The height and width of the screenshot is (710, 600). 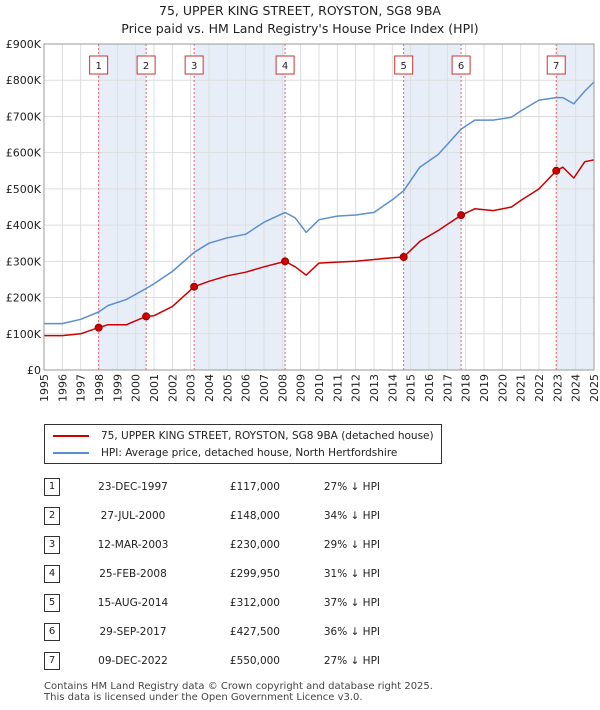 What do you see at coordinates (594, 388) in the screenshot?
I see `x-tick-label: 2025` at bounding box center [594, 388].